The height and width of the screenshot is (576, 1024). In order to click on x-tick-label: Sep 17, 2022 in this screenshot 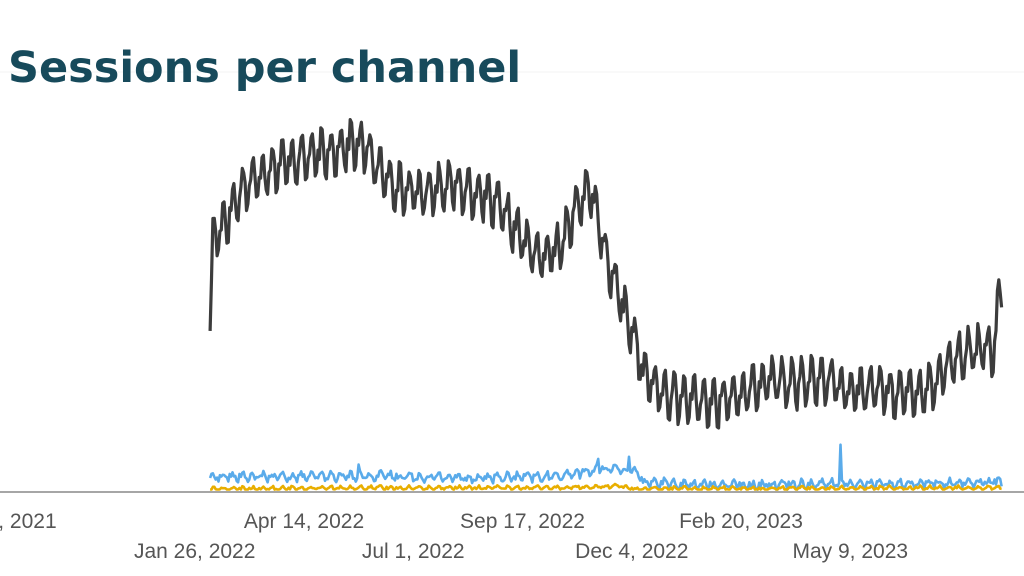, I will do `click(522, 521)`.